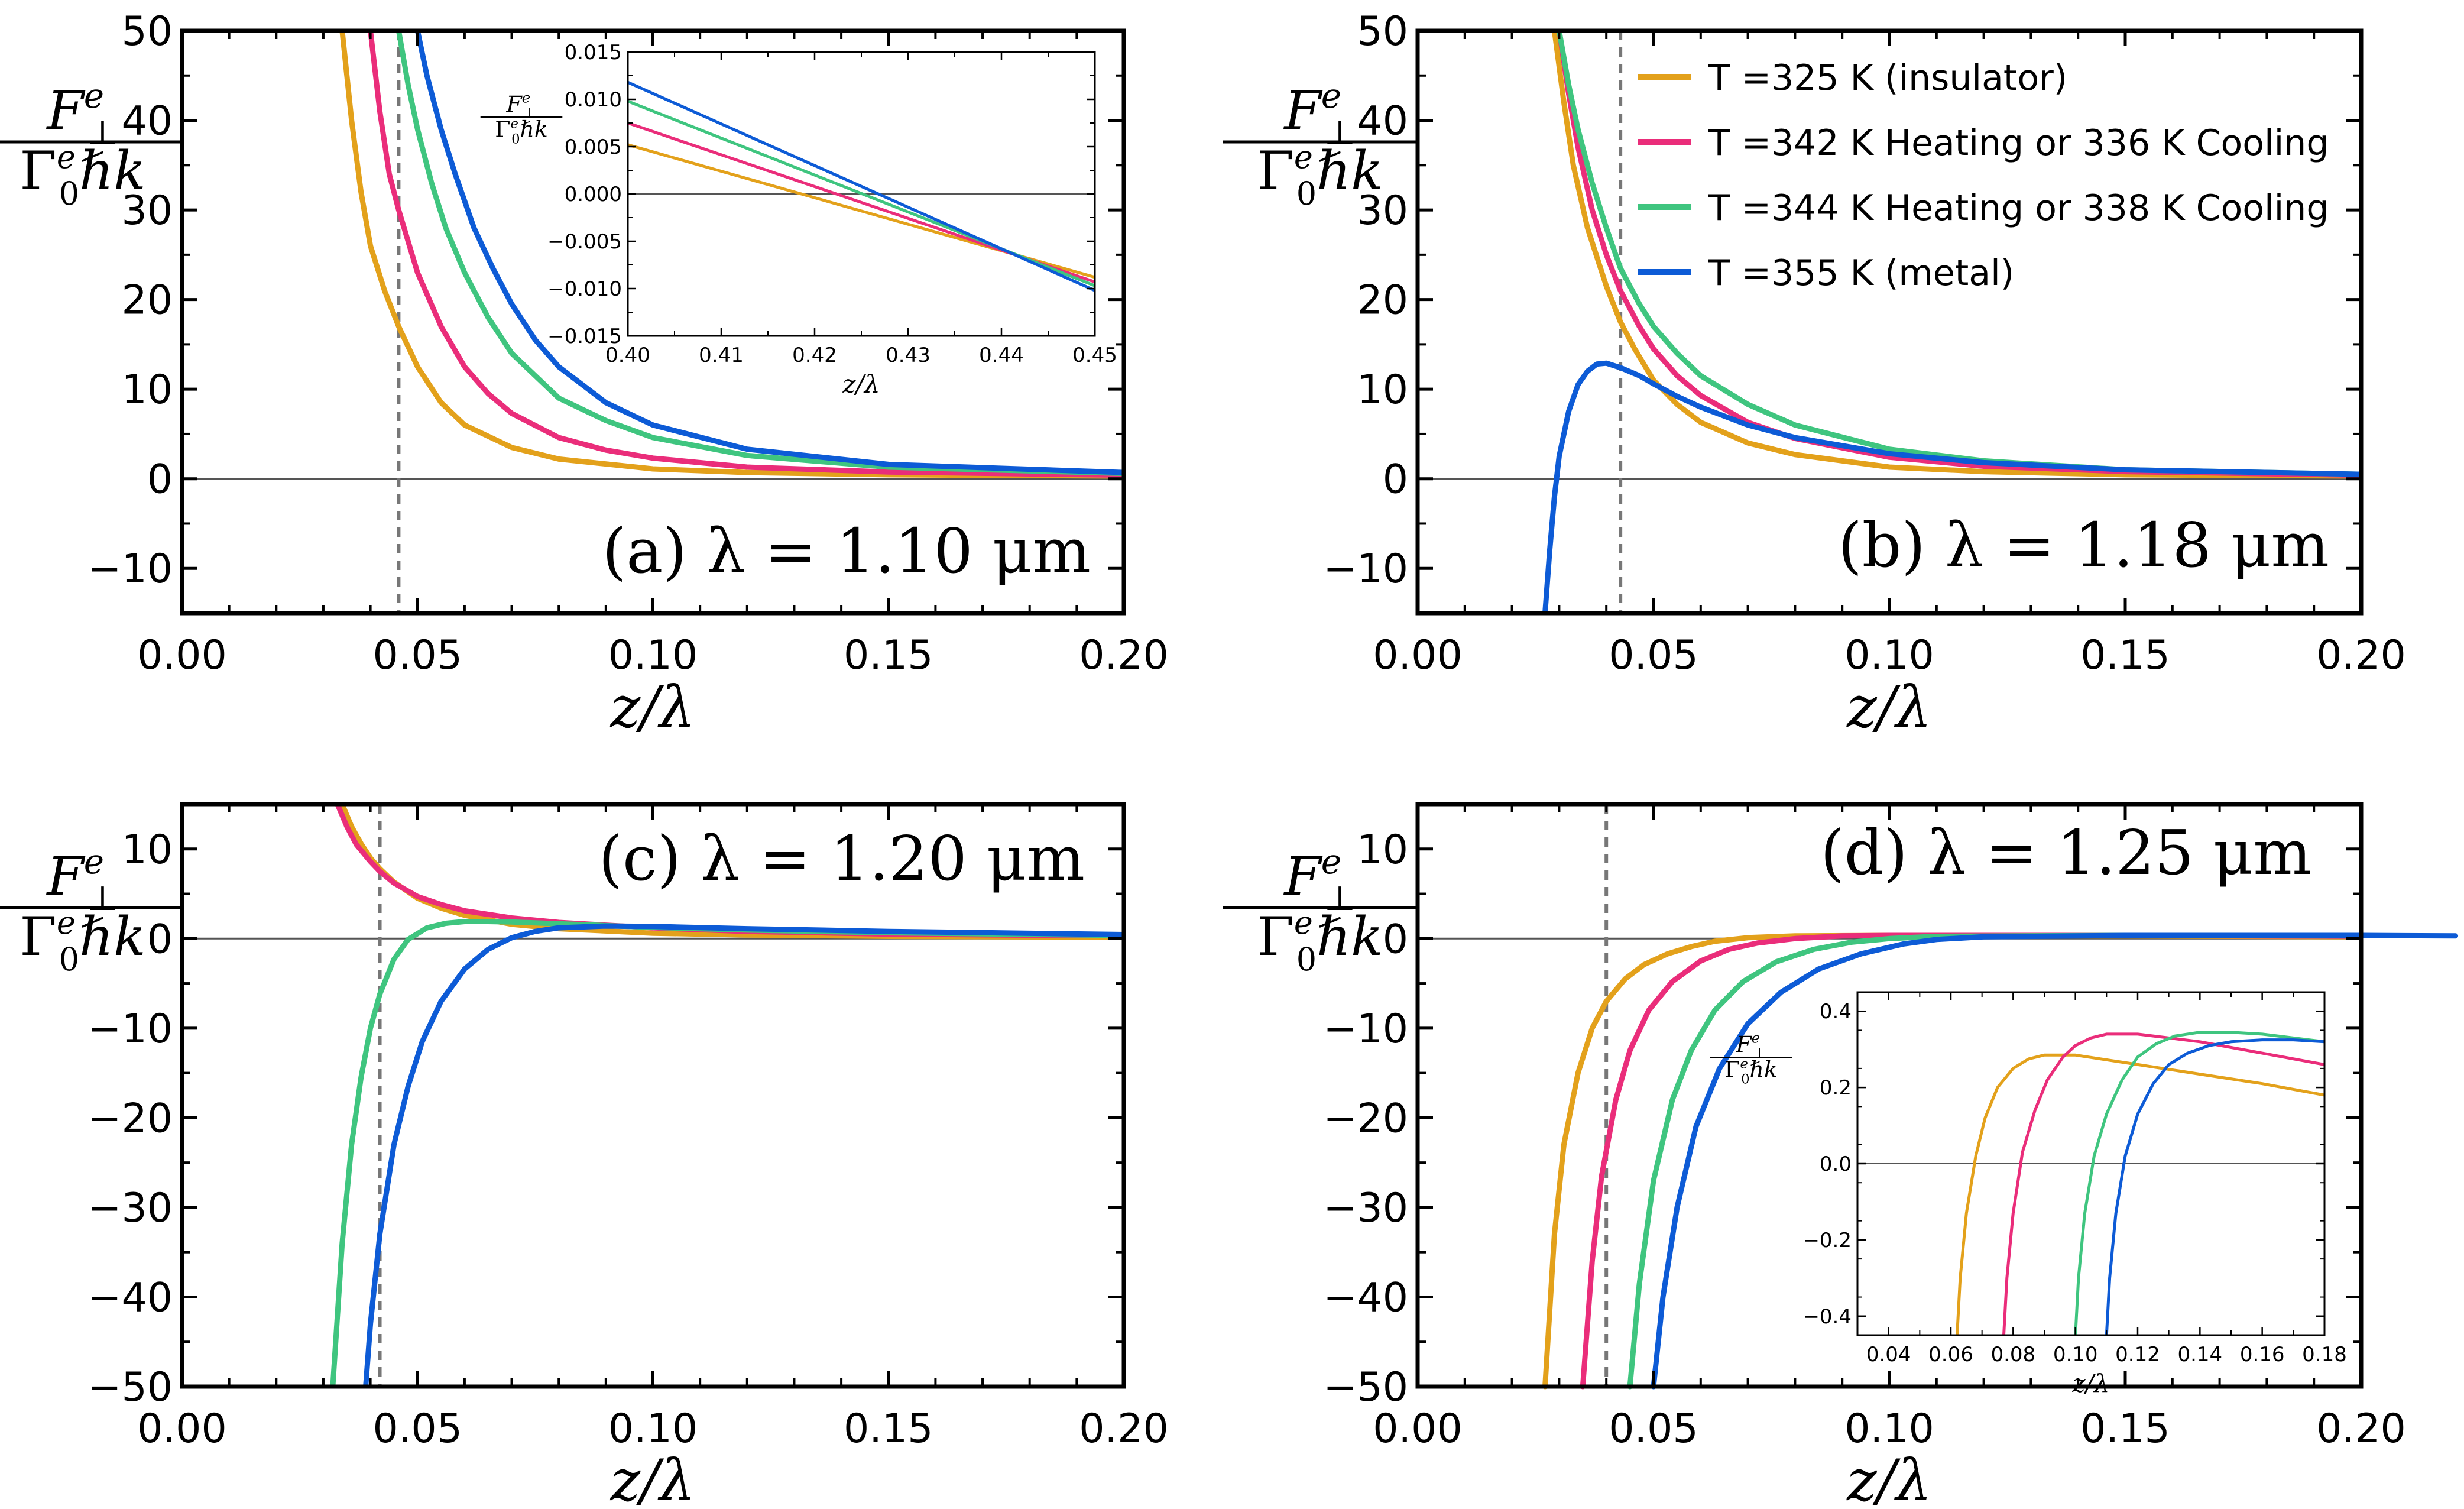 The width and height of the screenshot is (2464, 1509). What do you see at coordinates (1861, 273) in the screenshot?
I see `legend-label-4: T =355 K (metal)` at bounding box center [1861, 273].